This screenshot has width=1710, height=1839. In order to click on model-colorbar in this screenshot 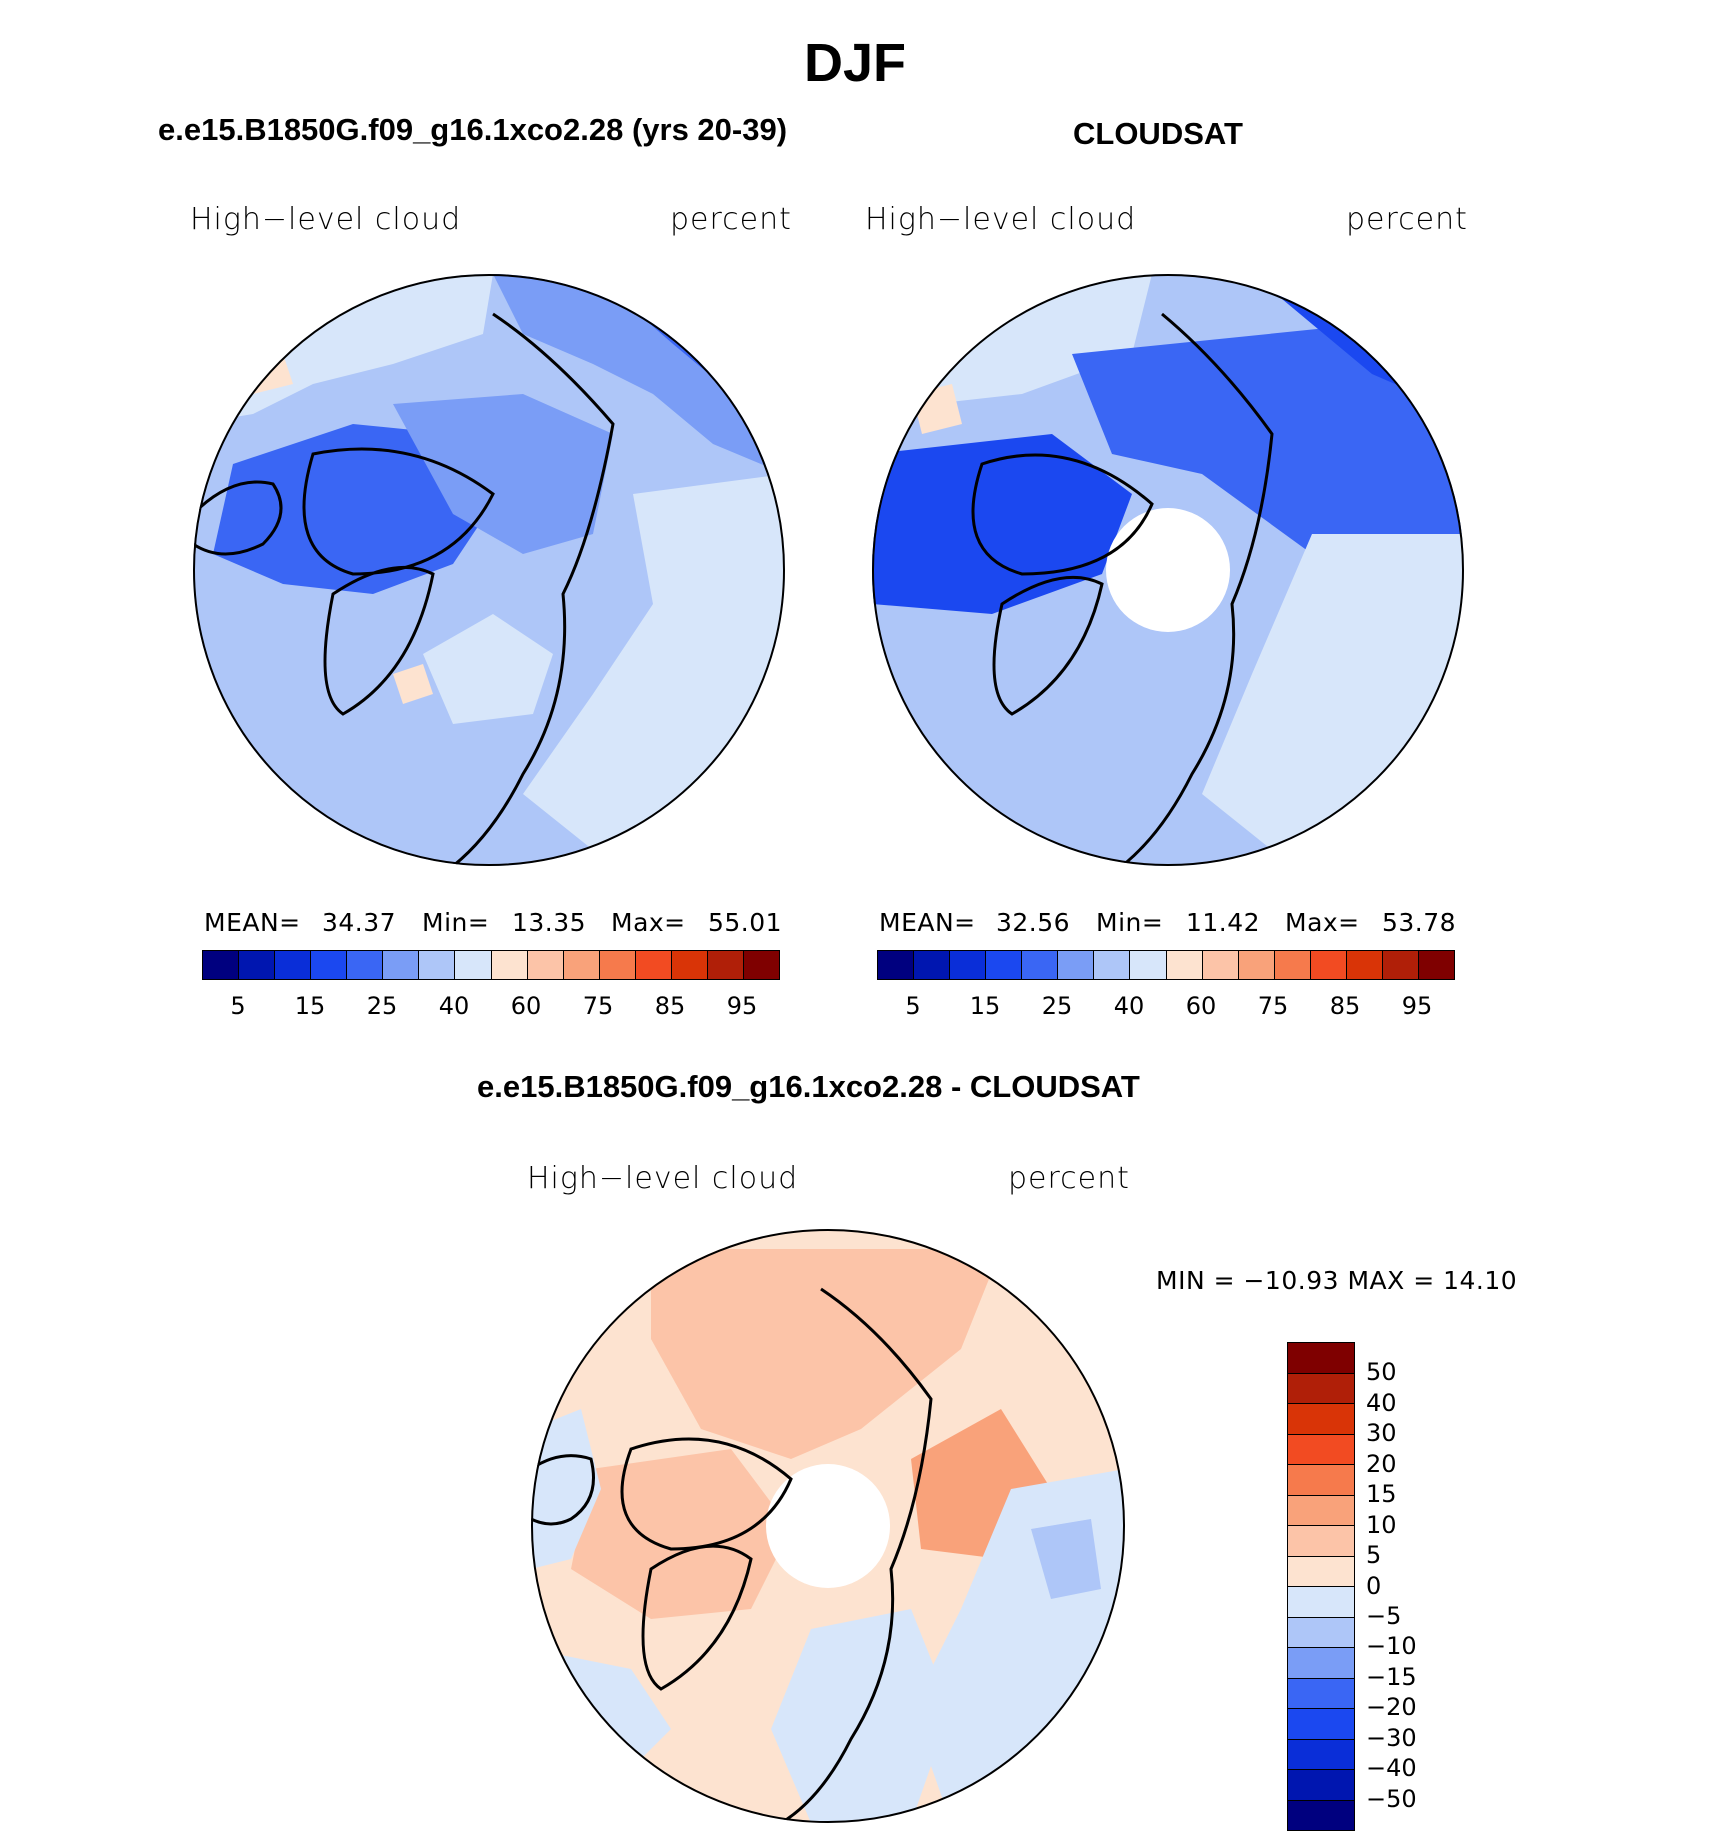, I will do `click(491, 965)`.